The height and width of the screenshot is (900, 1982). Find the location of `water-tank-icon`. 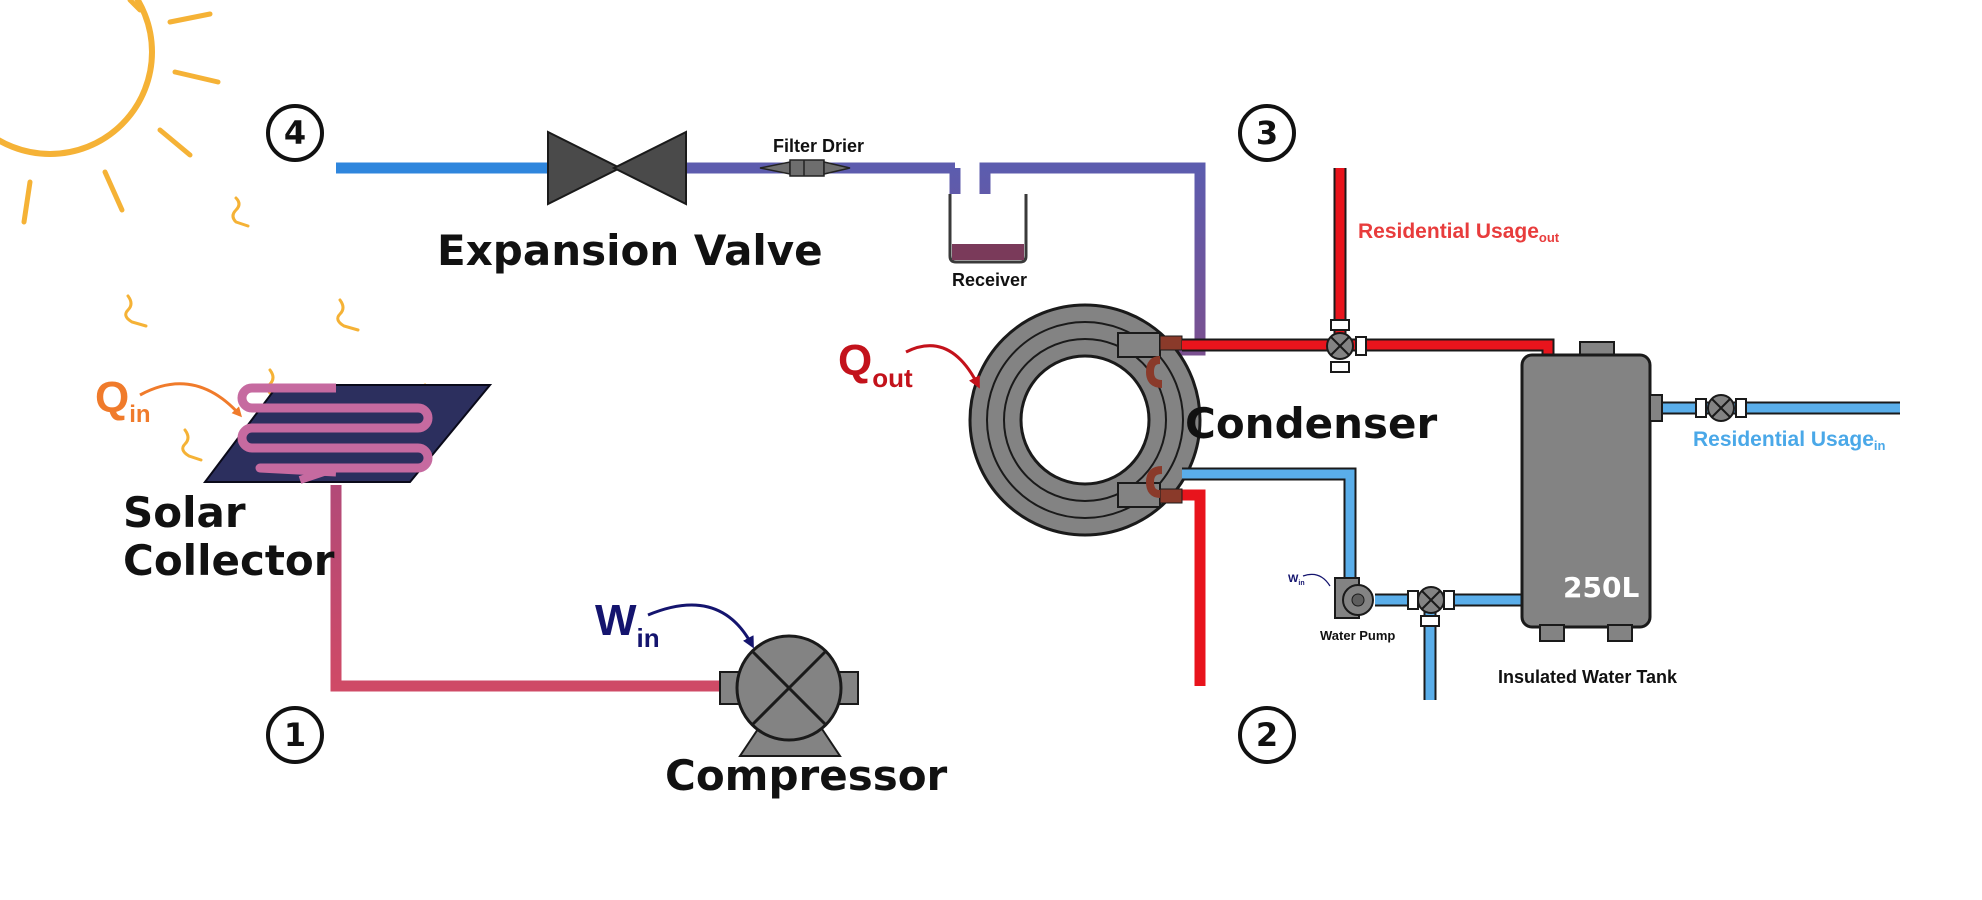

water-tank-icon is located at coordinates (1591, 491).